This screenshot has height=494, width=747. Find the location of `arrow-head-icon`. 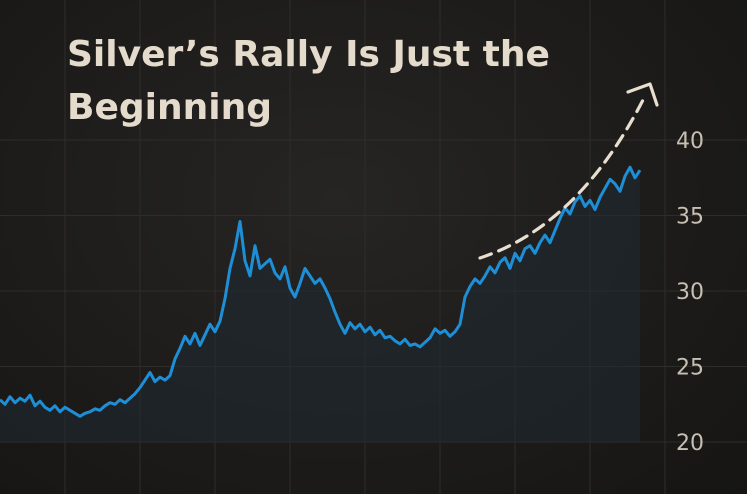

arrow-head-icon is located at coordinates (642, 94).